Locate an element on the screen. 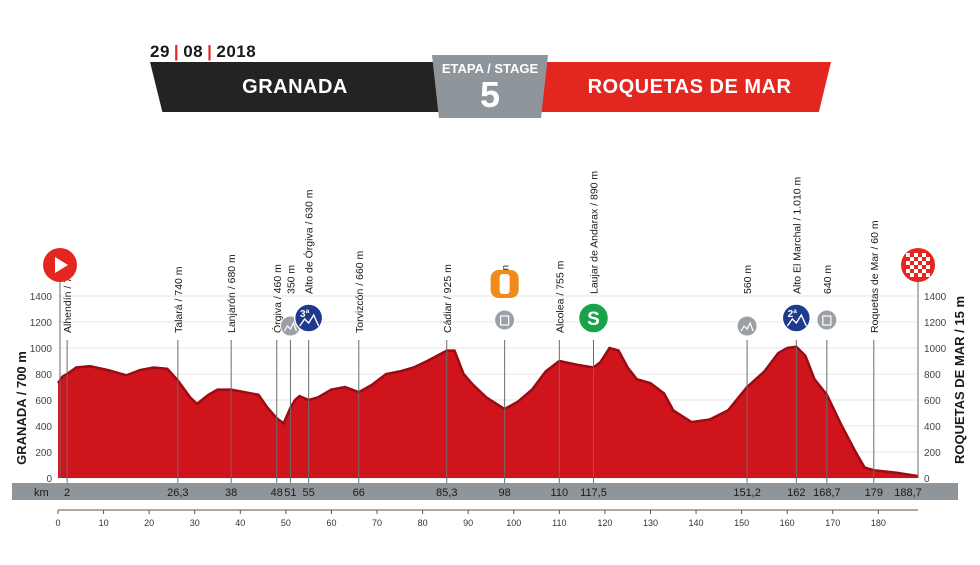 The image size is (980, 565). x-tick-label: 140 is located at coordinates (696, 523).